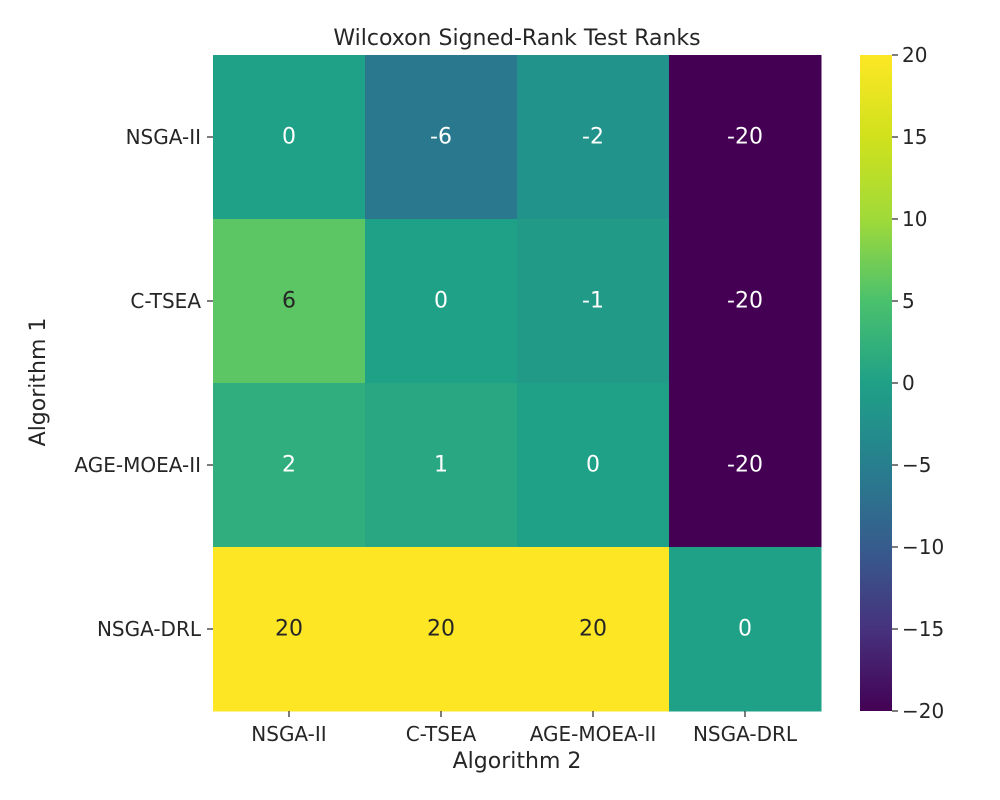 The width and height of the screenshot is (1000, 800). What do you see at coordinates (149, 629) in the screenshot?
I see `y-tick-label: NSGA-DRL` at bounding box center [149, 629].